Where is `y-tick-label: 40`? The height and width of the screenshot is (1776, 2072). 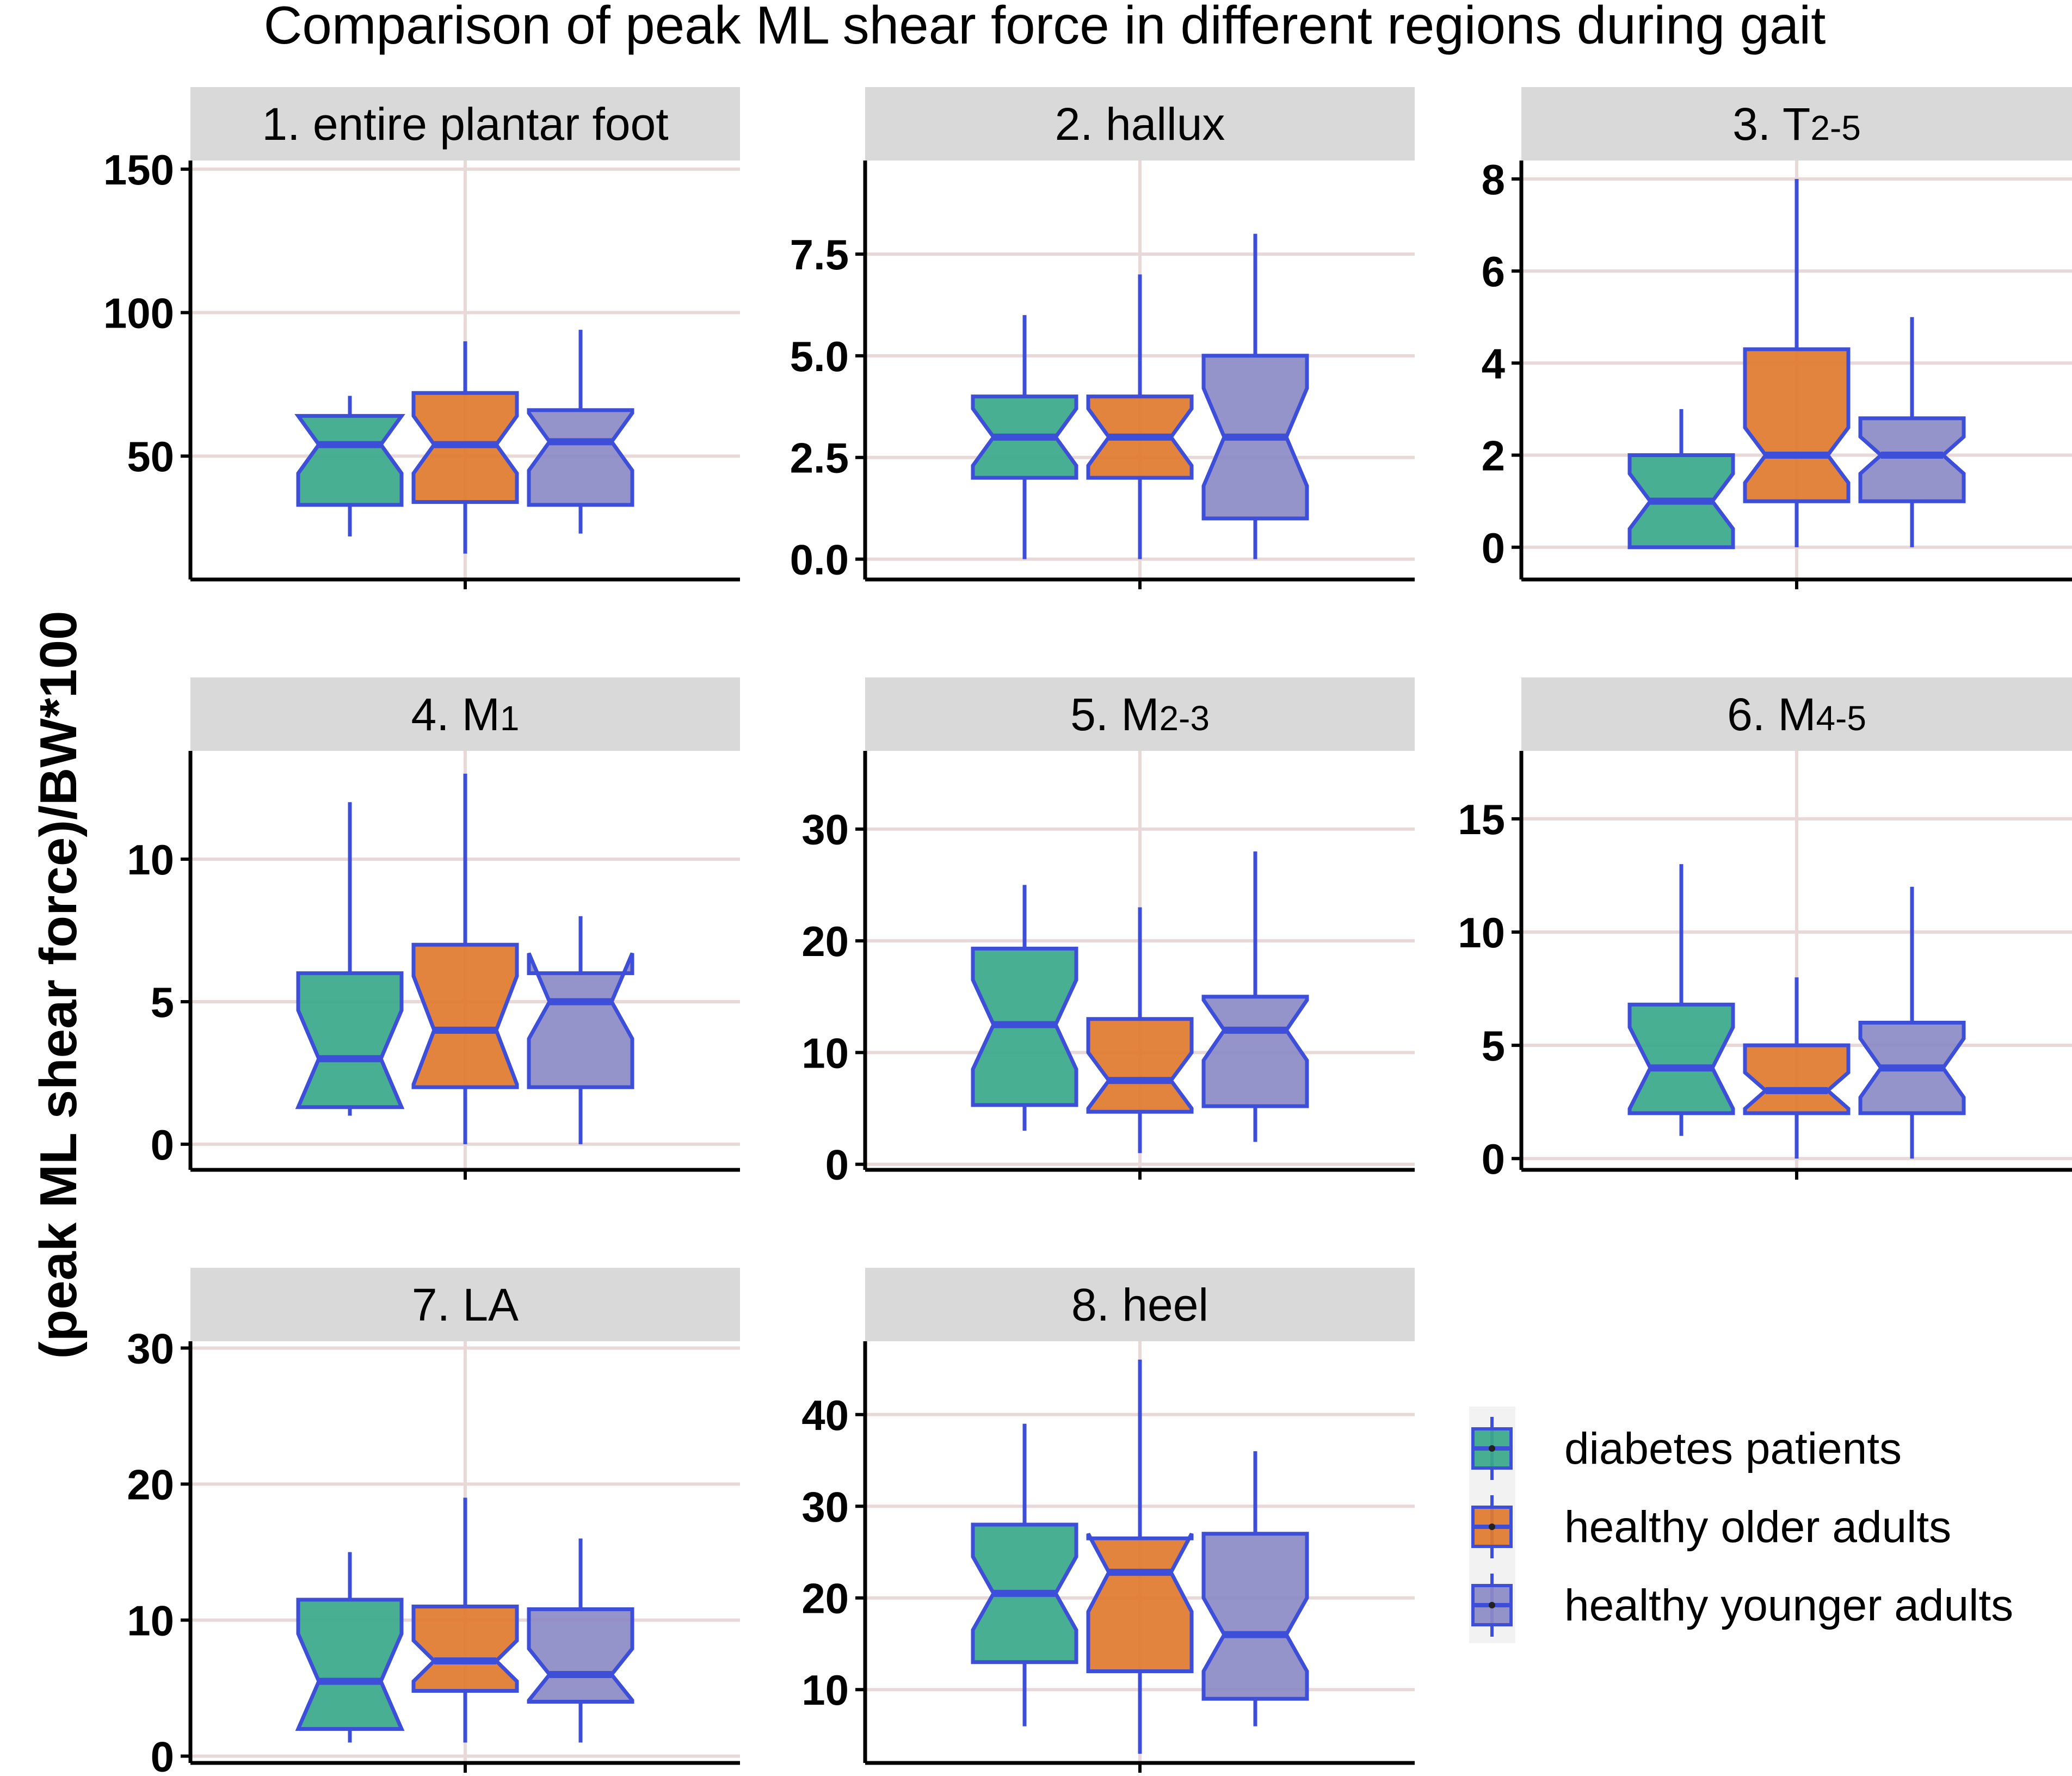
y-tick-label: 40 is located at coordinates (825, 1415).